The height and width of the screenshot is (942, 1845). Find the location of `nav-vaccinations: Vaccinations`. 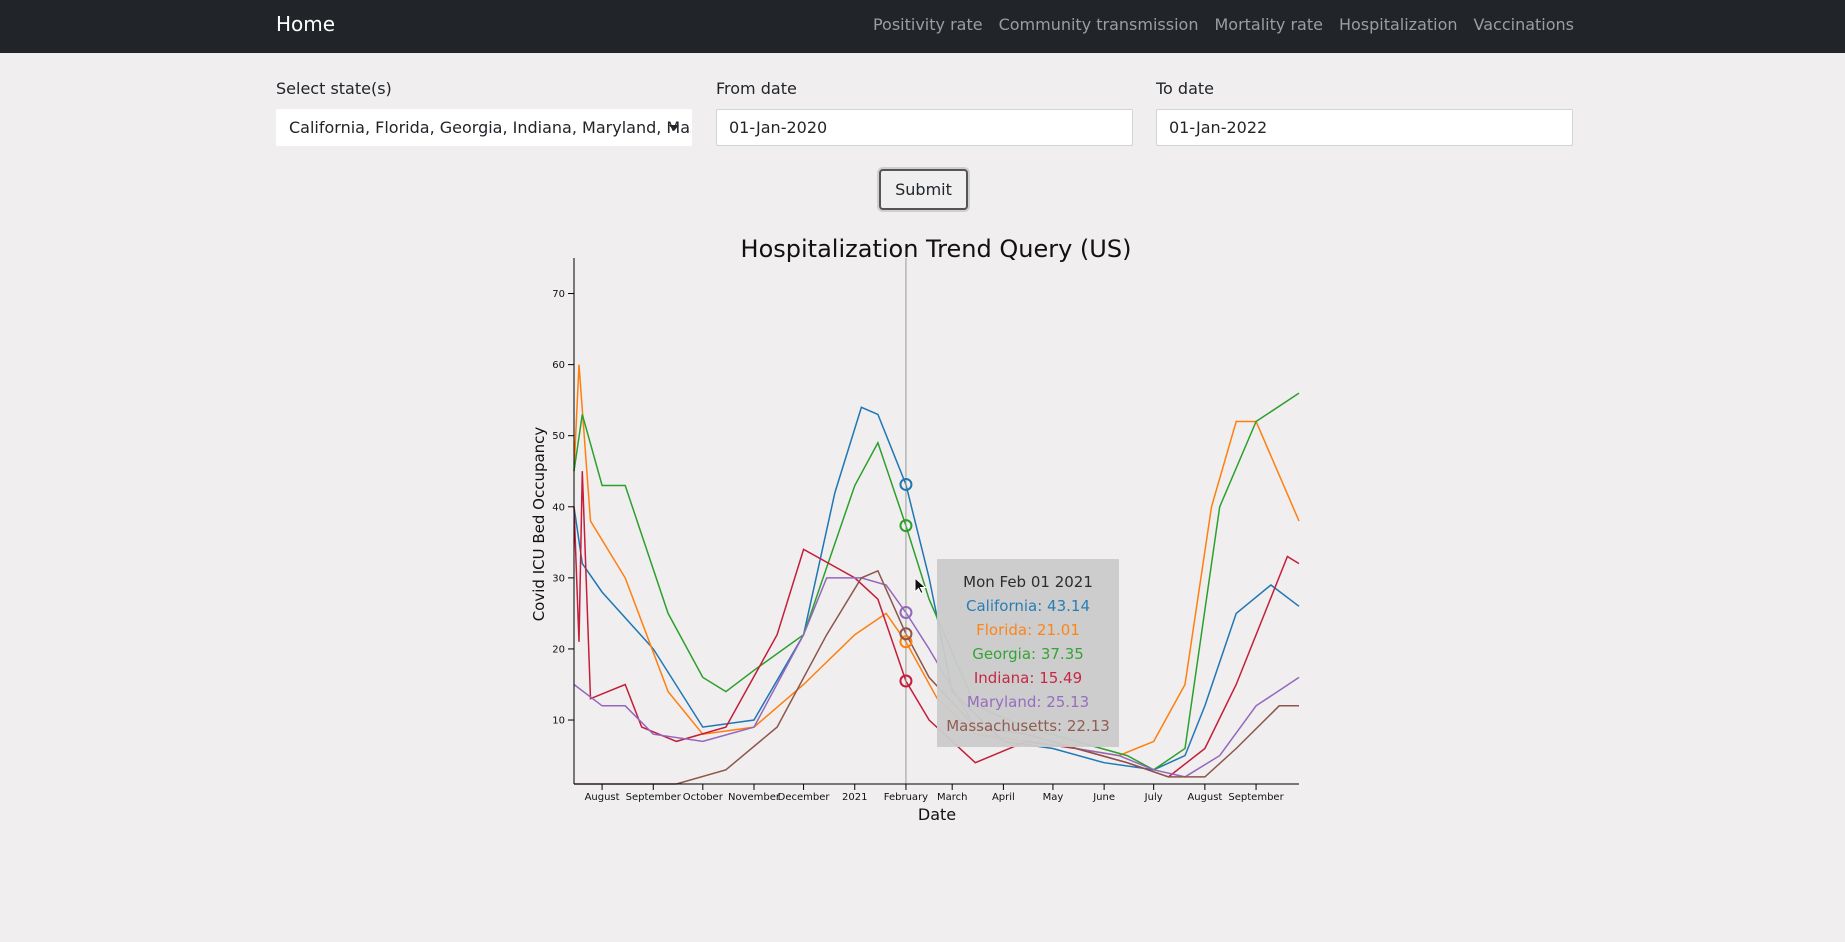

nav-vaccinations: Vaccinations is located at coordinates (1523, 24).